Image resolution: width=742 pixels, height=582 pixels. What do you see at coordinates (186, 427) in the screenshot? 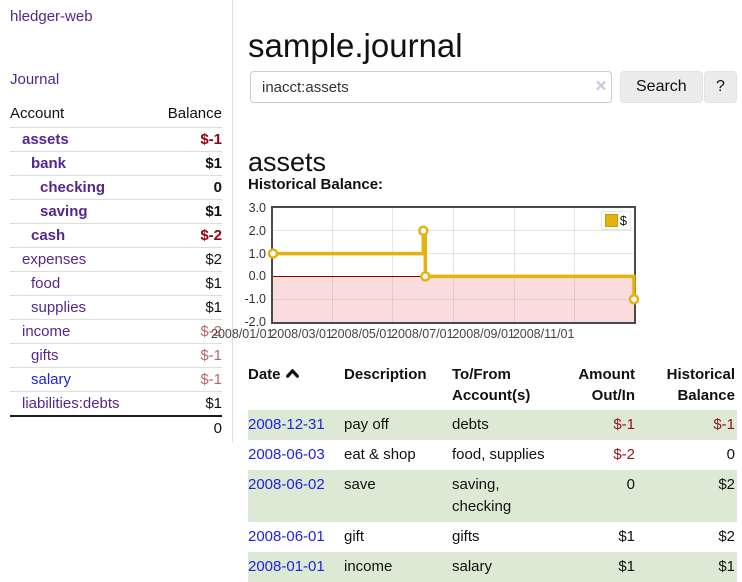
I see `accounts-total-value: 0` at bounding box center [186, 427].